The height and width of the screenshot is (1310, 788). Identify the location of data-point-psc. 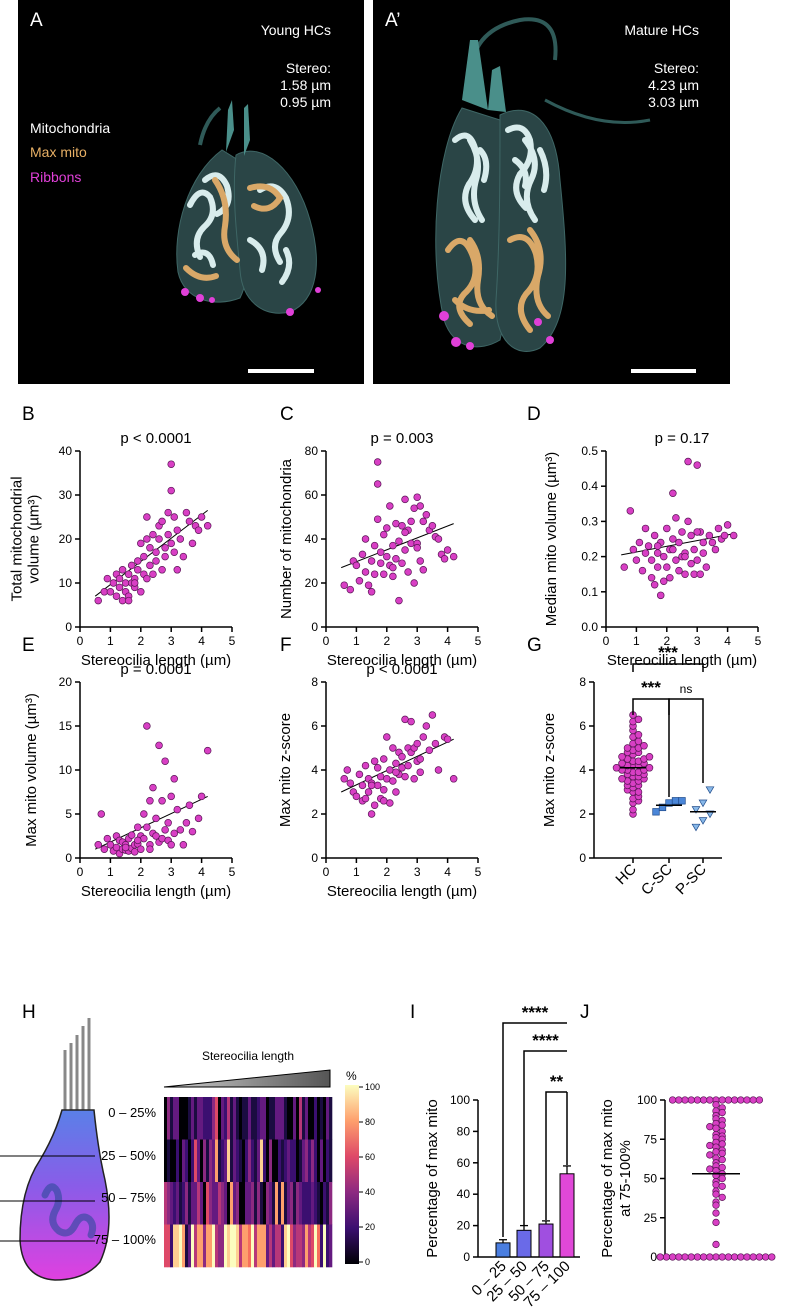
(696, 827).